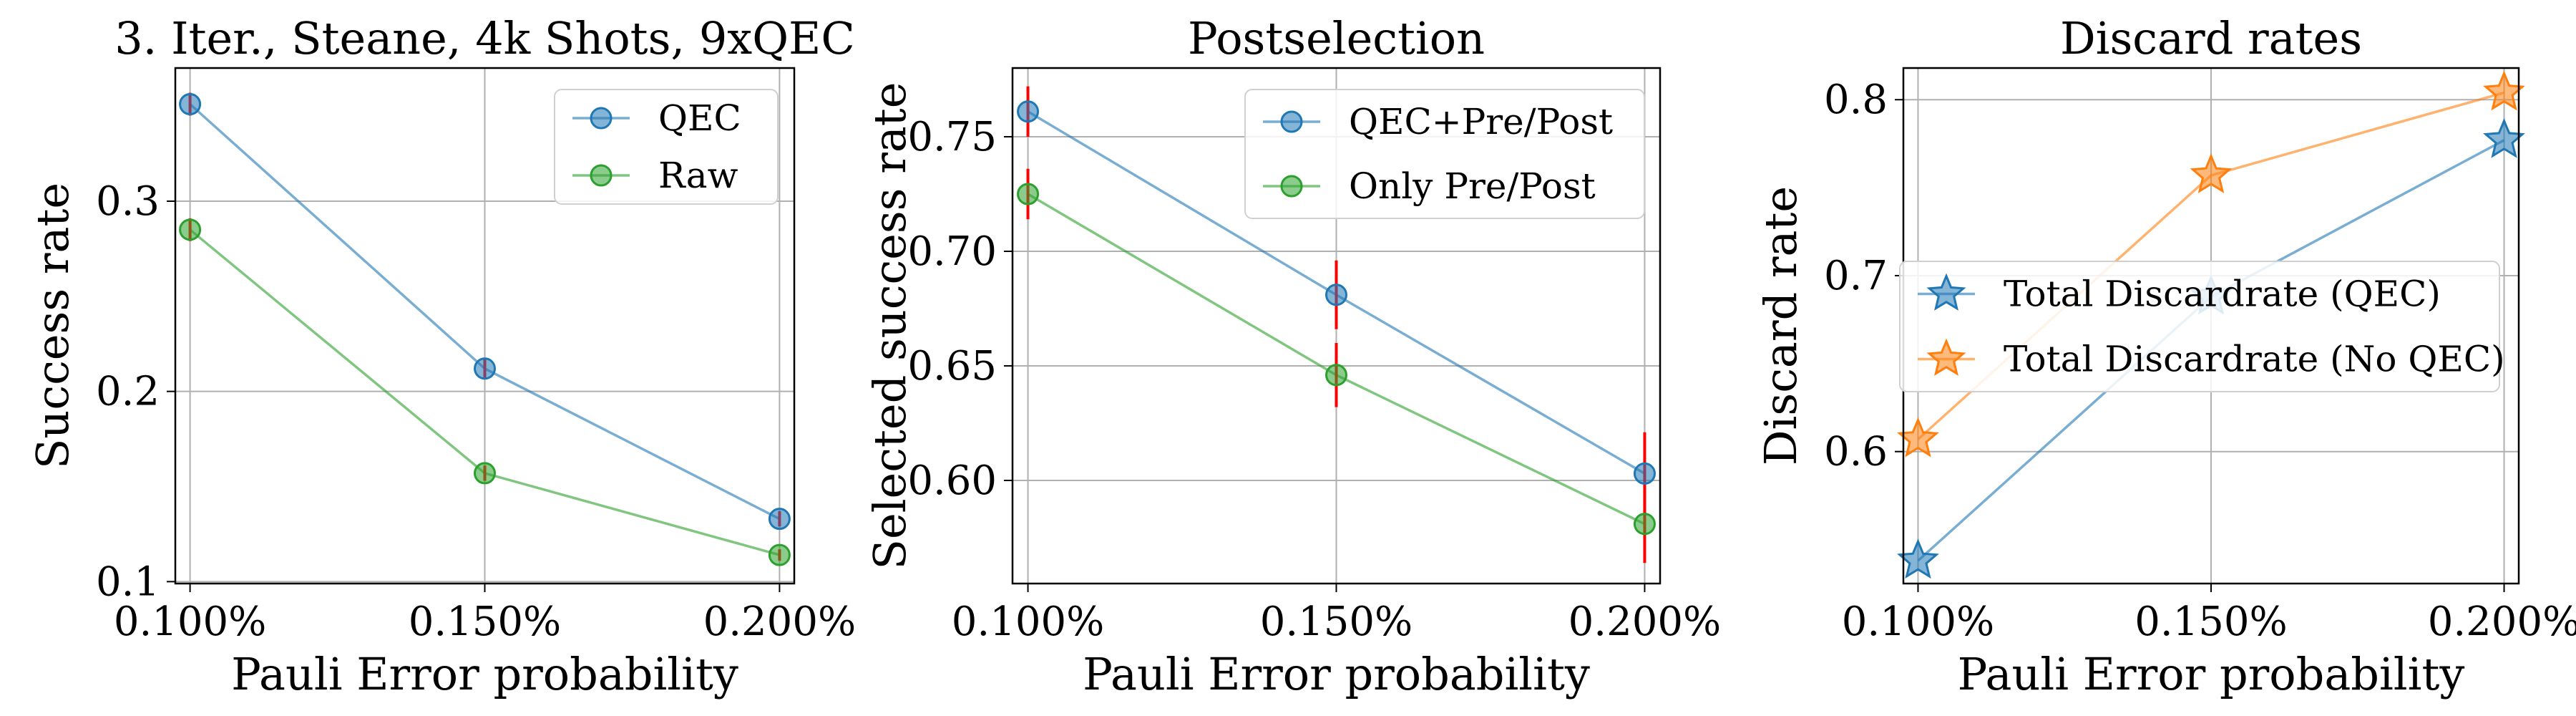  Describe the element at coordinates (485, 392) in the screenshot. I see `series-raw` at that location.